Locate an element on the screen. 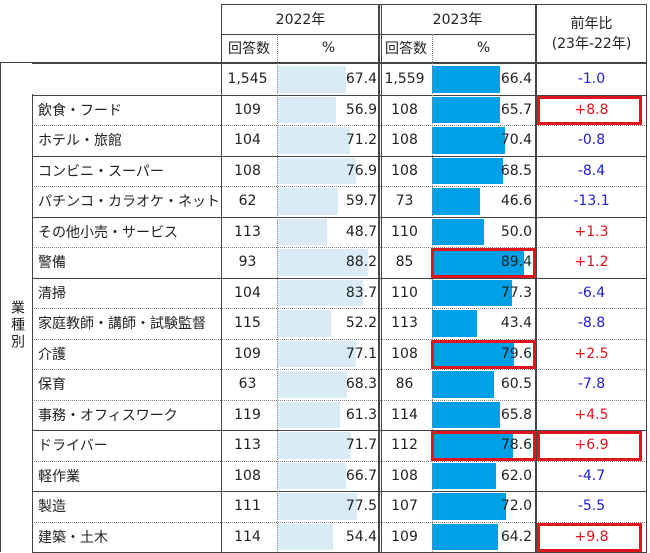 This screenshot has width=650, height=553. pct-2022: 83.7 is located at coordinates (361, 292).